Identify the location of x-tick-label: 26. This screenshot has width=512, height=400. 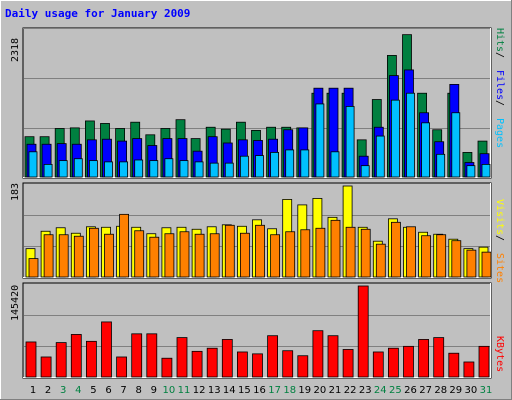
(410, 390).